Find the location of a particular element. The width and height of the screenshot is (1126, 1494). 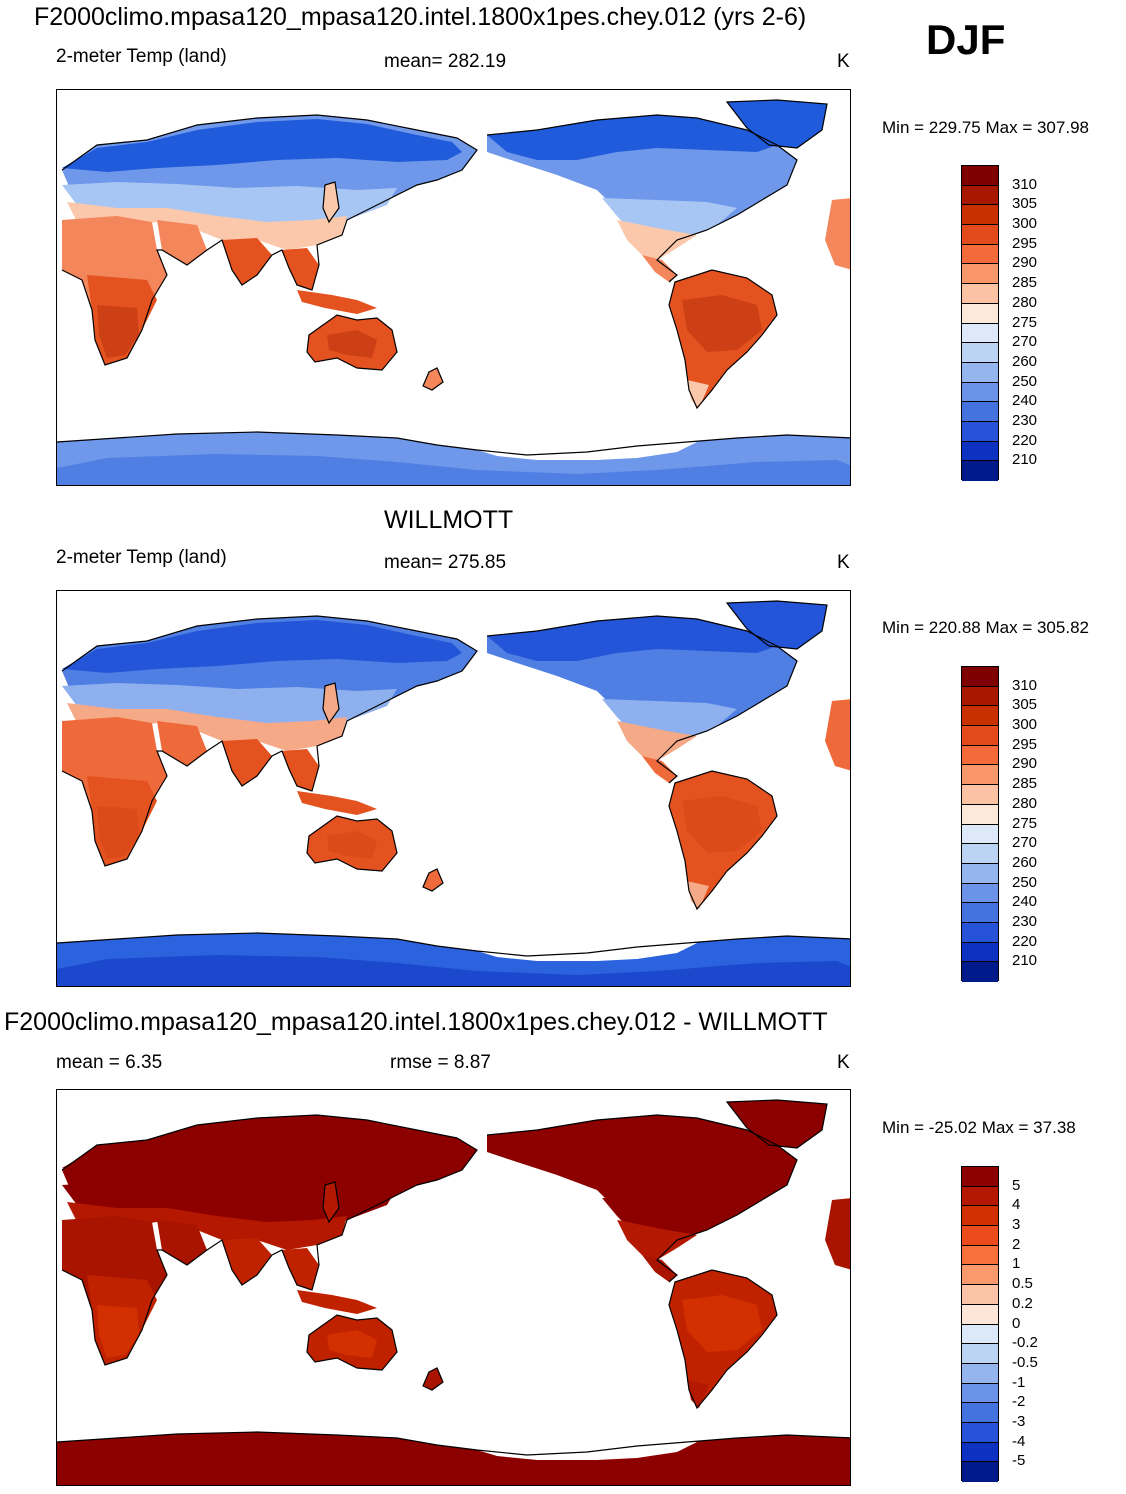

eurasia-south is located at coordinates (207, 727).